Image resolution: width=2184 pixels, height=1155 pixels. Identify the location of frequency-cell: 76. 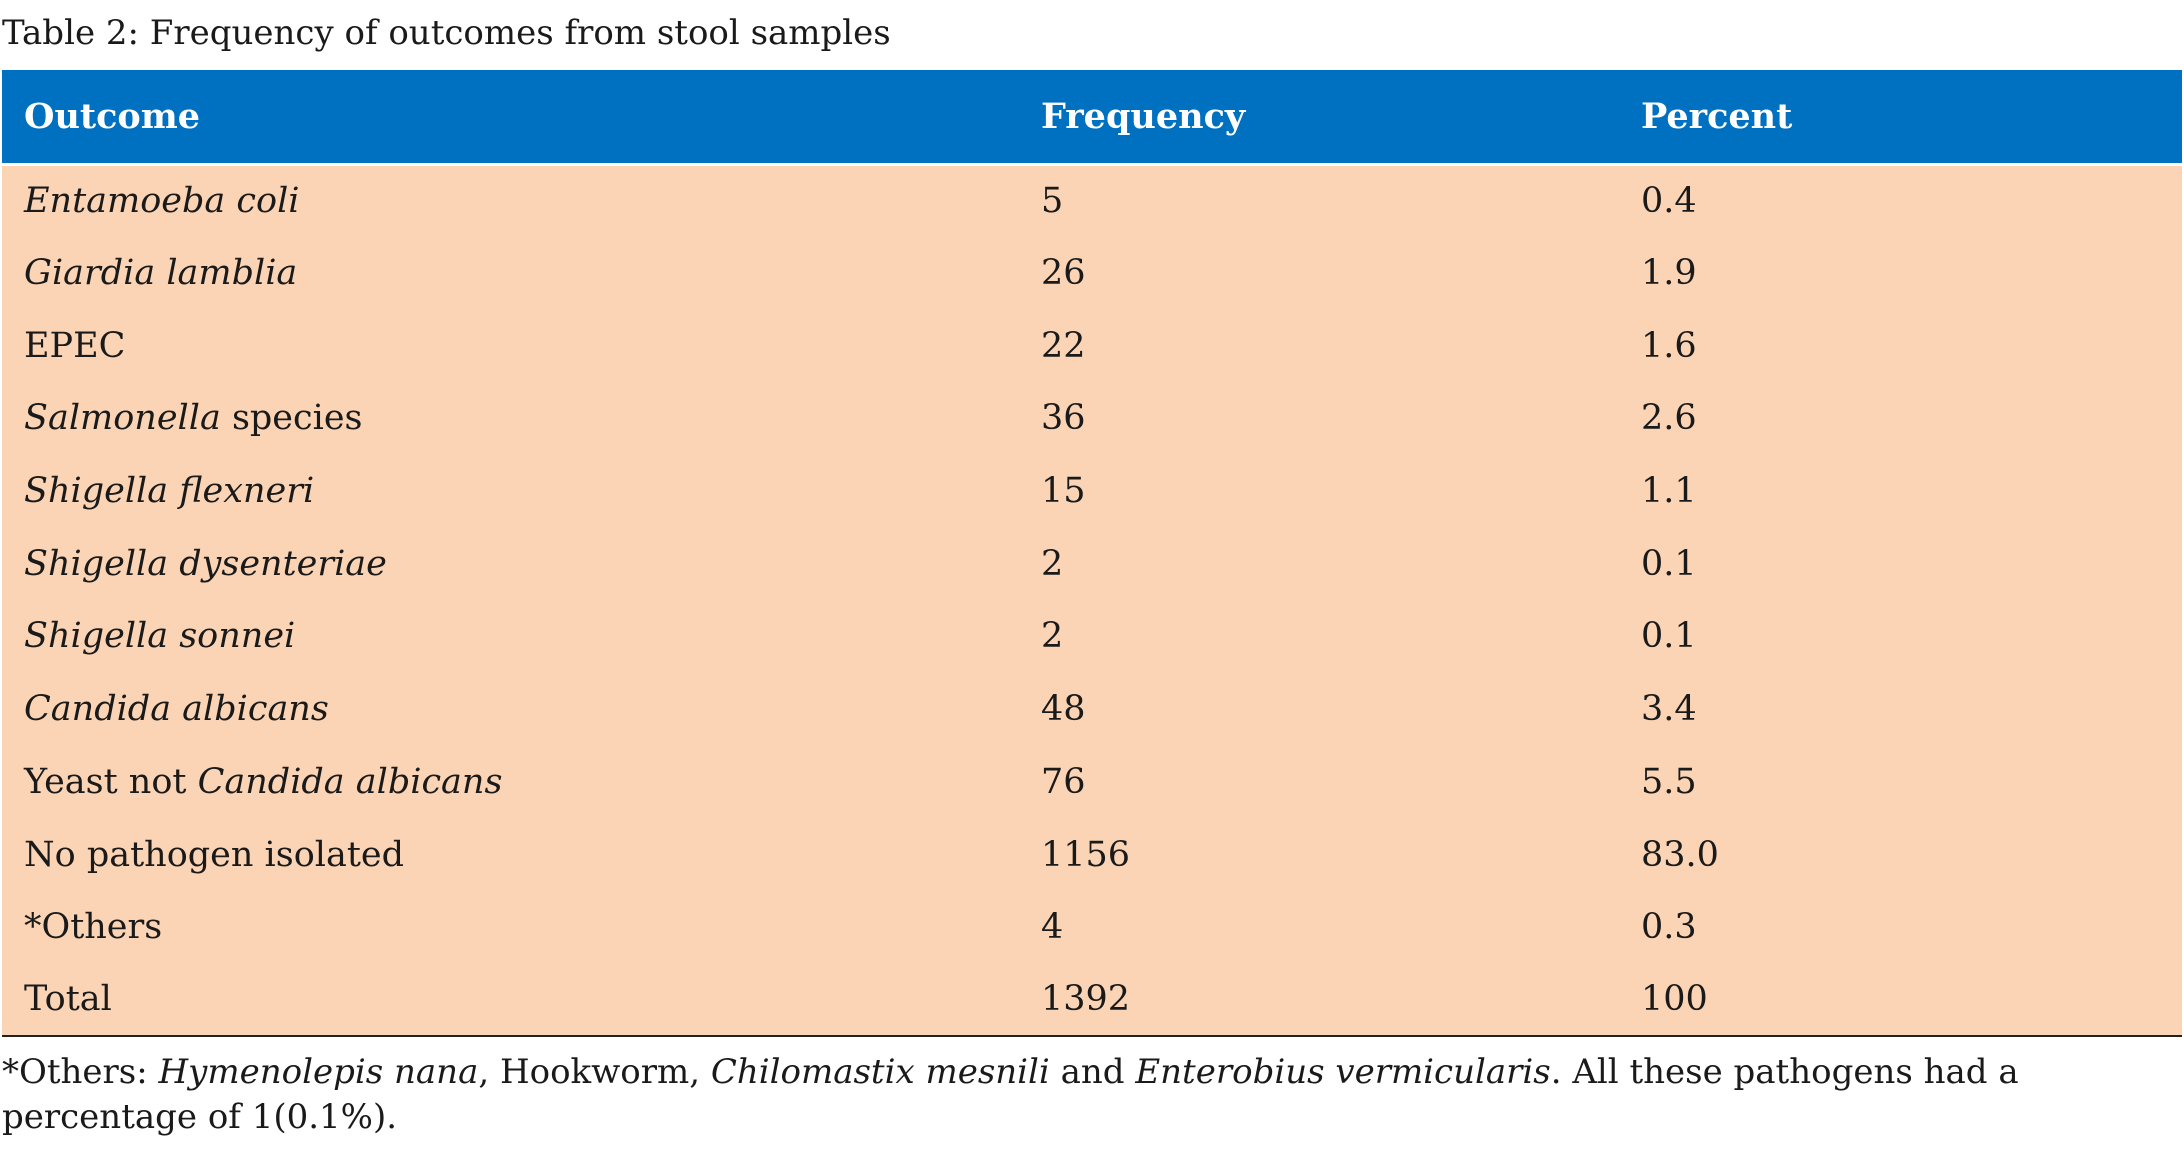
(1063, 781).